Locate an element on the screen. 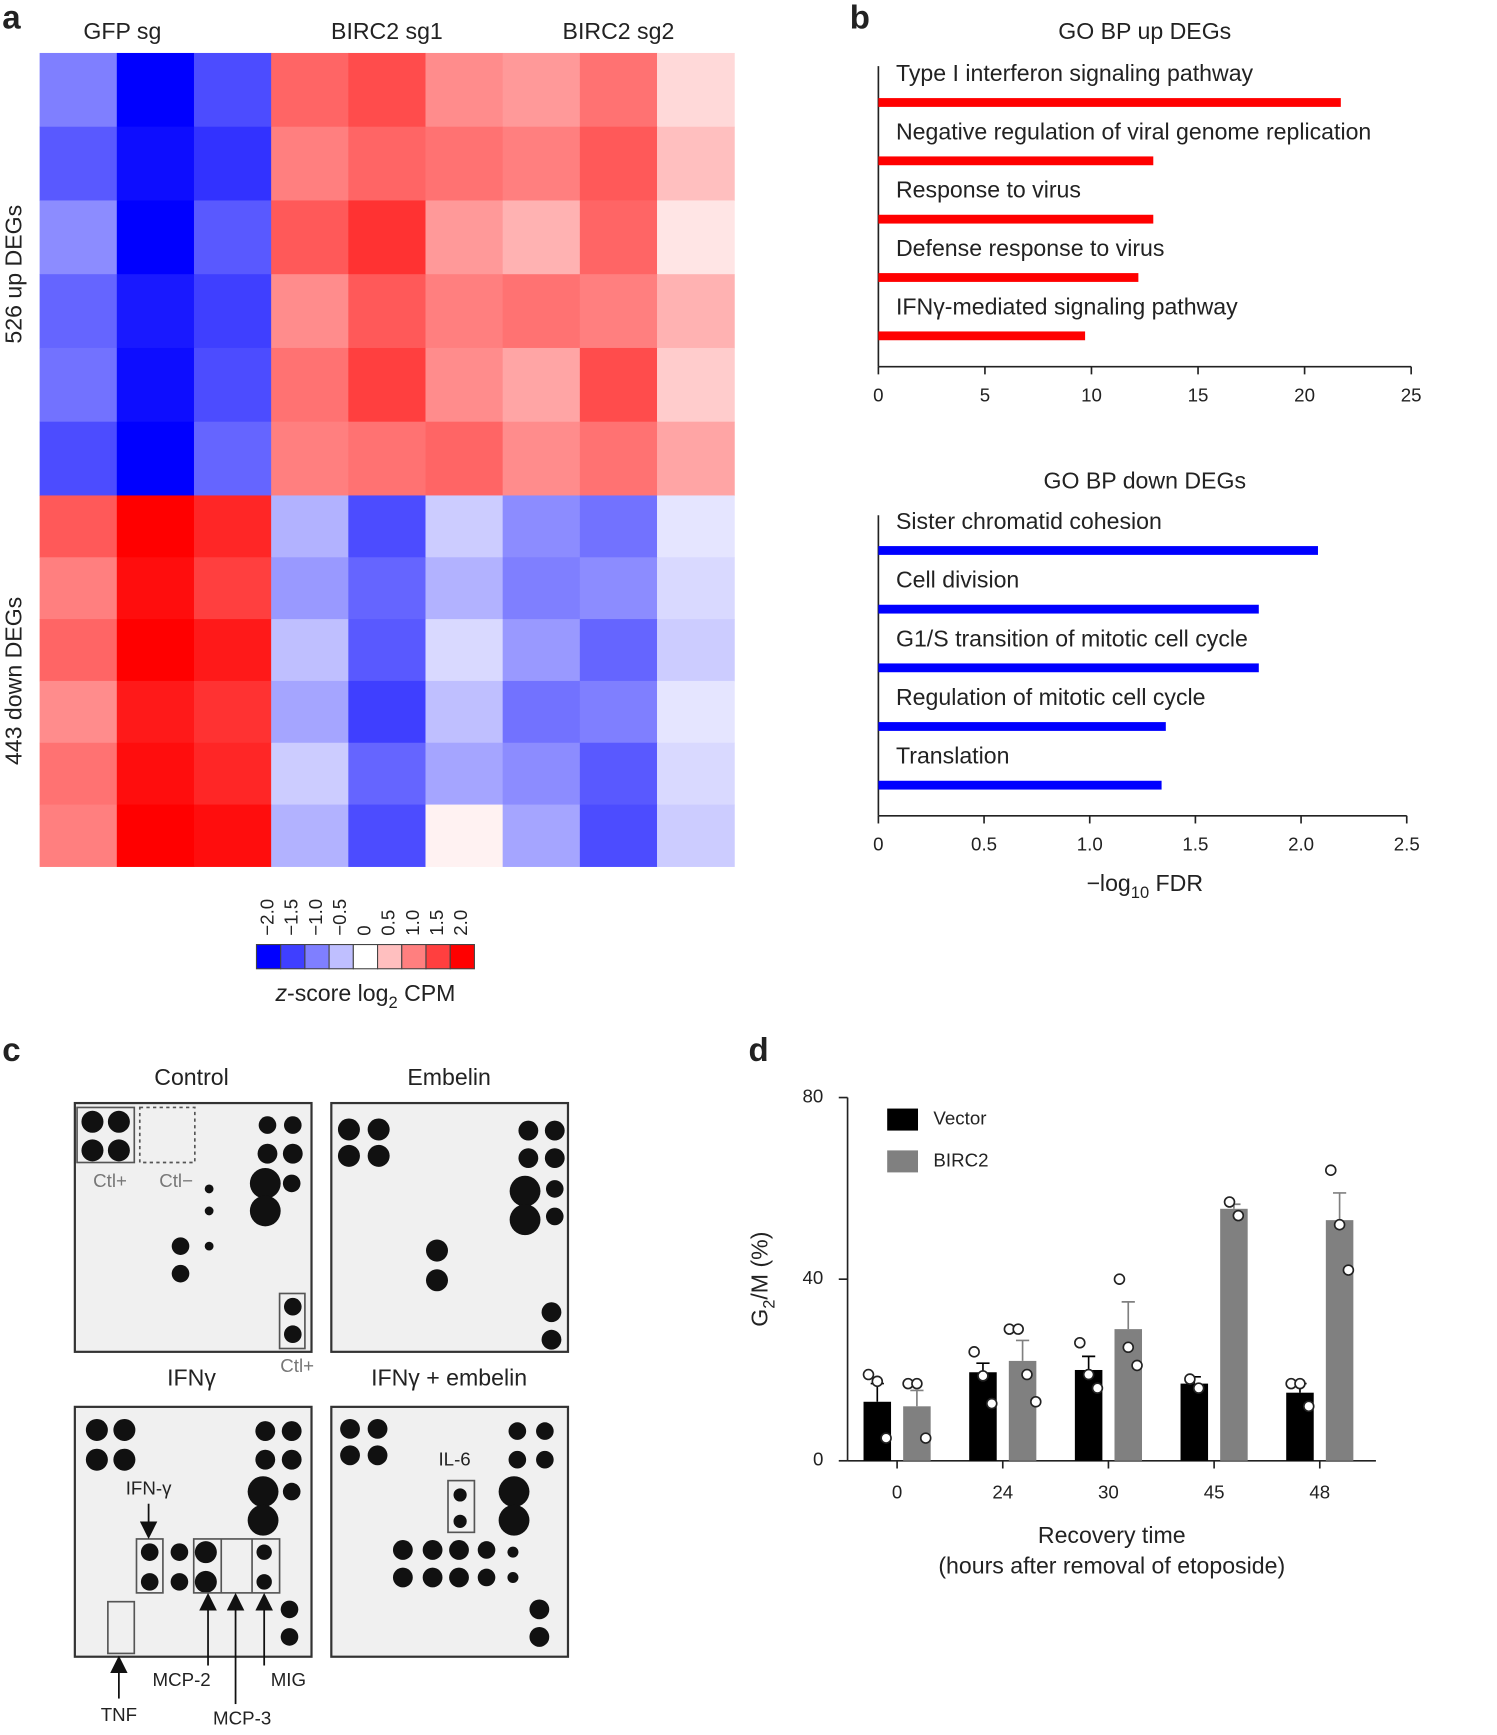 This screenshot has width=1497, height=1735. x-tick-label: 24 is located at coordinates (1002, 1492).